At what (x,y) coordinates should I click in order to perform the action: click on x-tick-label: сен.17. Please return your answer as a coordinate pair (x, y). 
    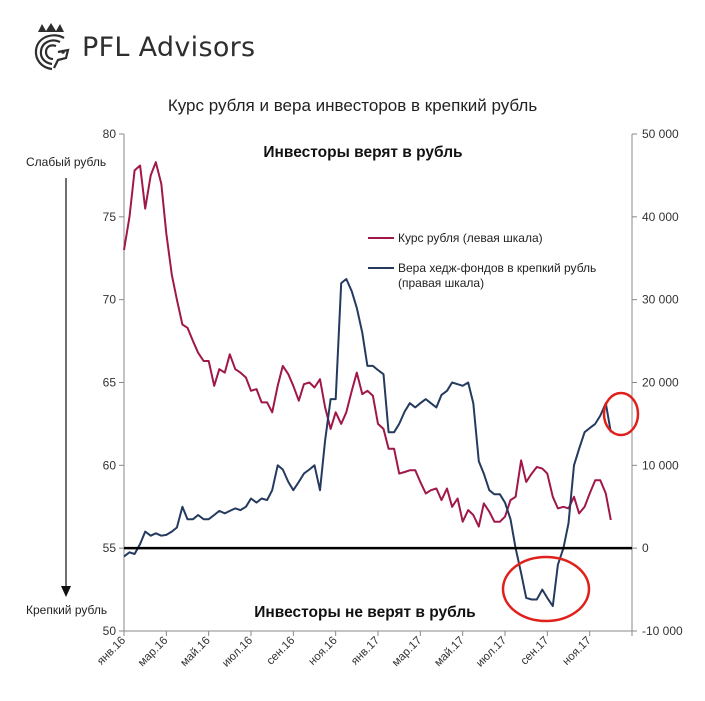
    Looking at the image, I should click on (535, 651).